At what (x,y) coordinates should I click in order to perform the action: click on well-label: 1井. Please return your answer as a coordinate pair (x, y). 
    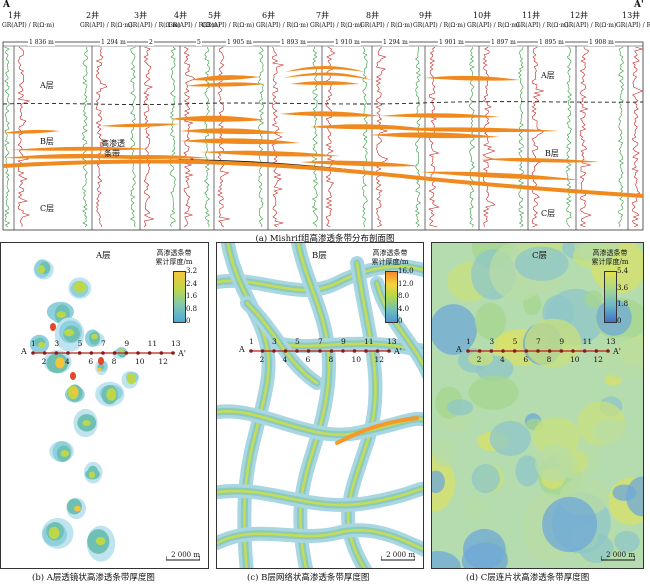
    Looking at the image, I should click on (15, 15).